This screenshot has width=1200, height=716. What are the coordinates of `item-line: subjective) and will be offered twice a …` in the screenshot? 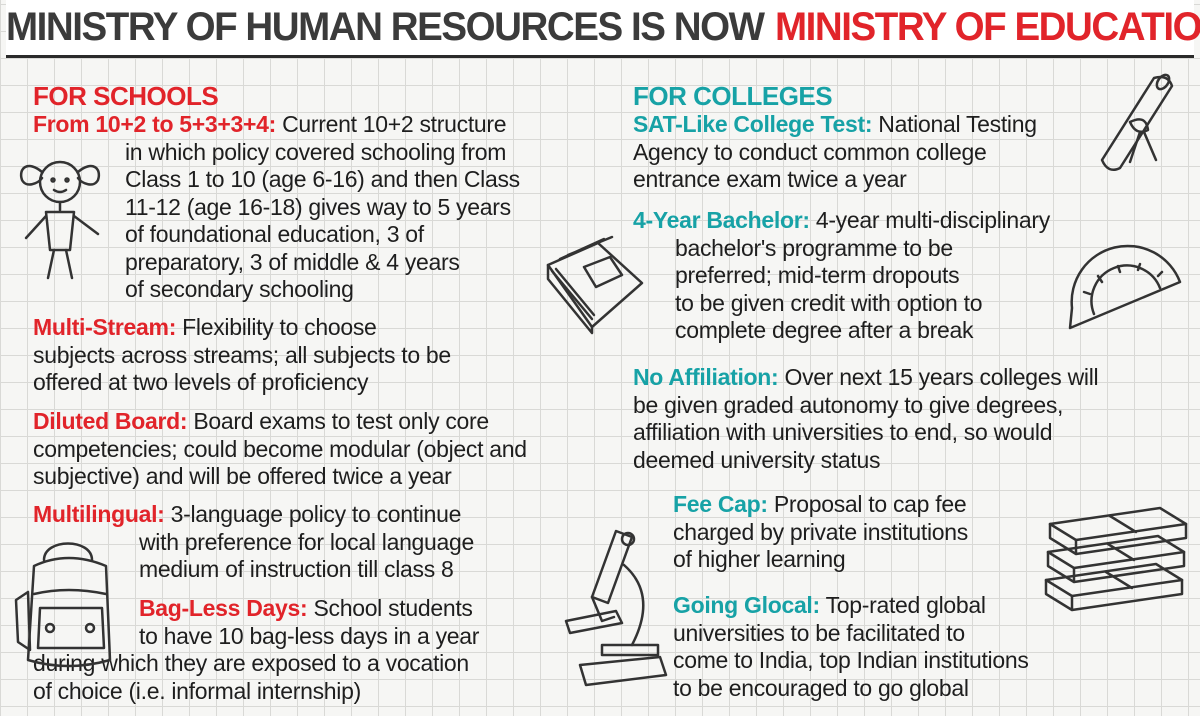 It's located at (242, 476).